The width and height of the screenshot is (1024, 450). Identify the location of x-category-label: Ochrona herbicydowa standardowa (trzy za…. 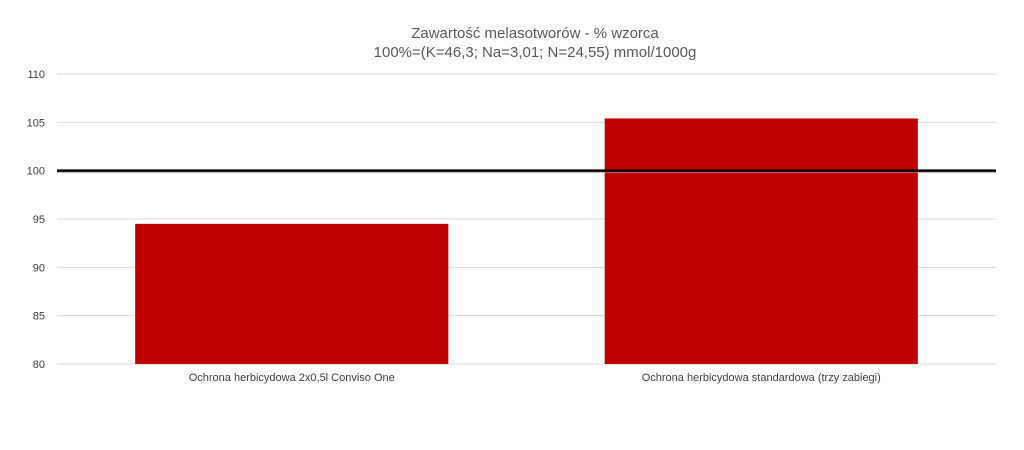
(761, 378).